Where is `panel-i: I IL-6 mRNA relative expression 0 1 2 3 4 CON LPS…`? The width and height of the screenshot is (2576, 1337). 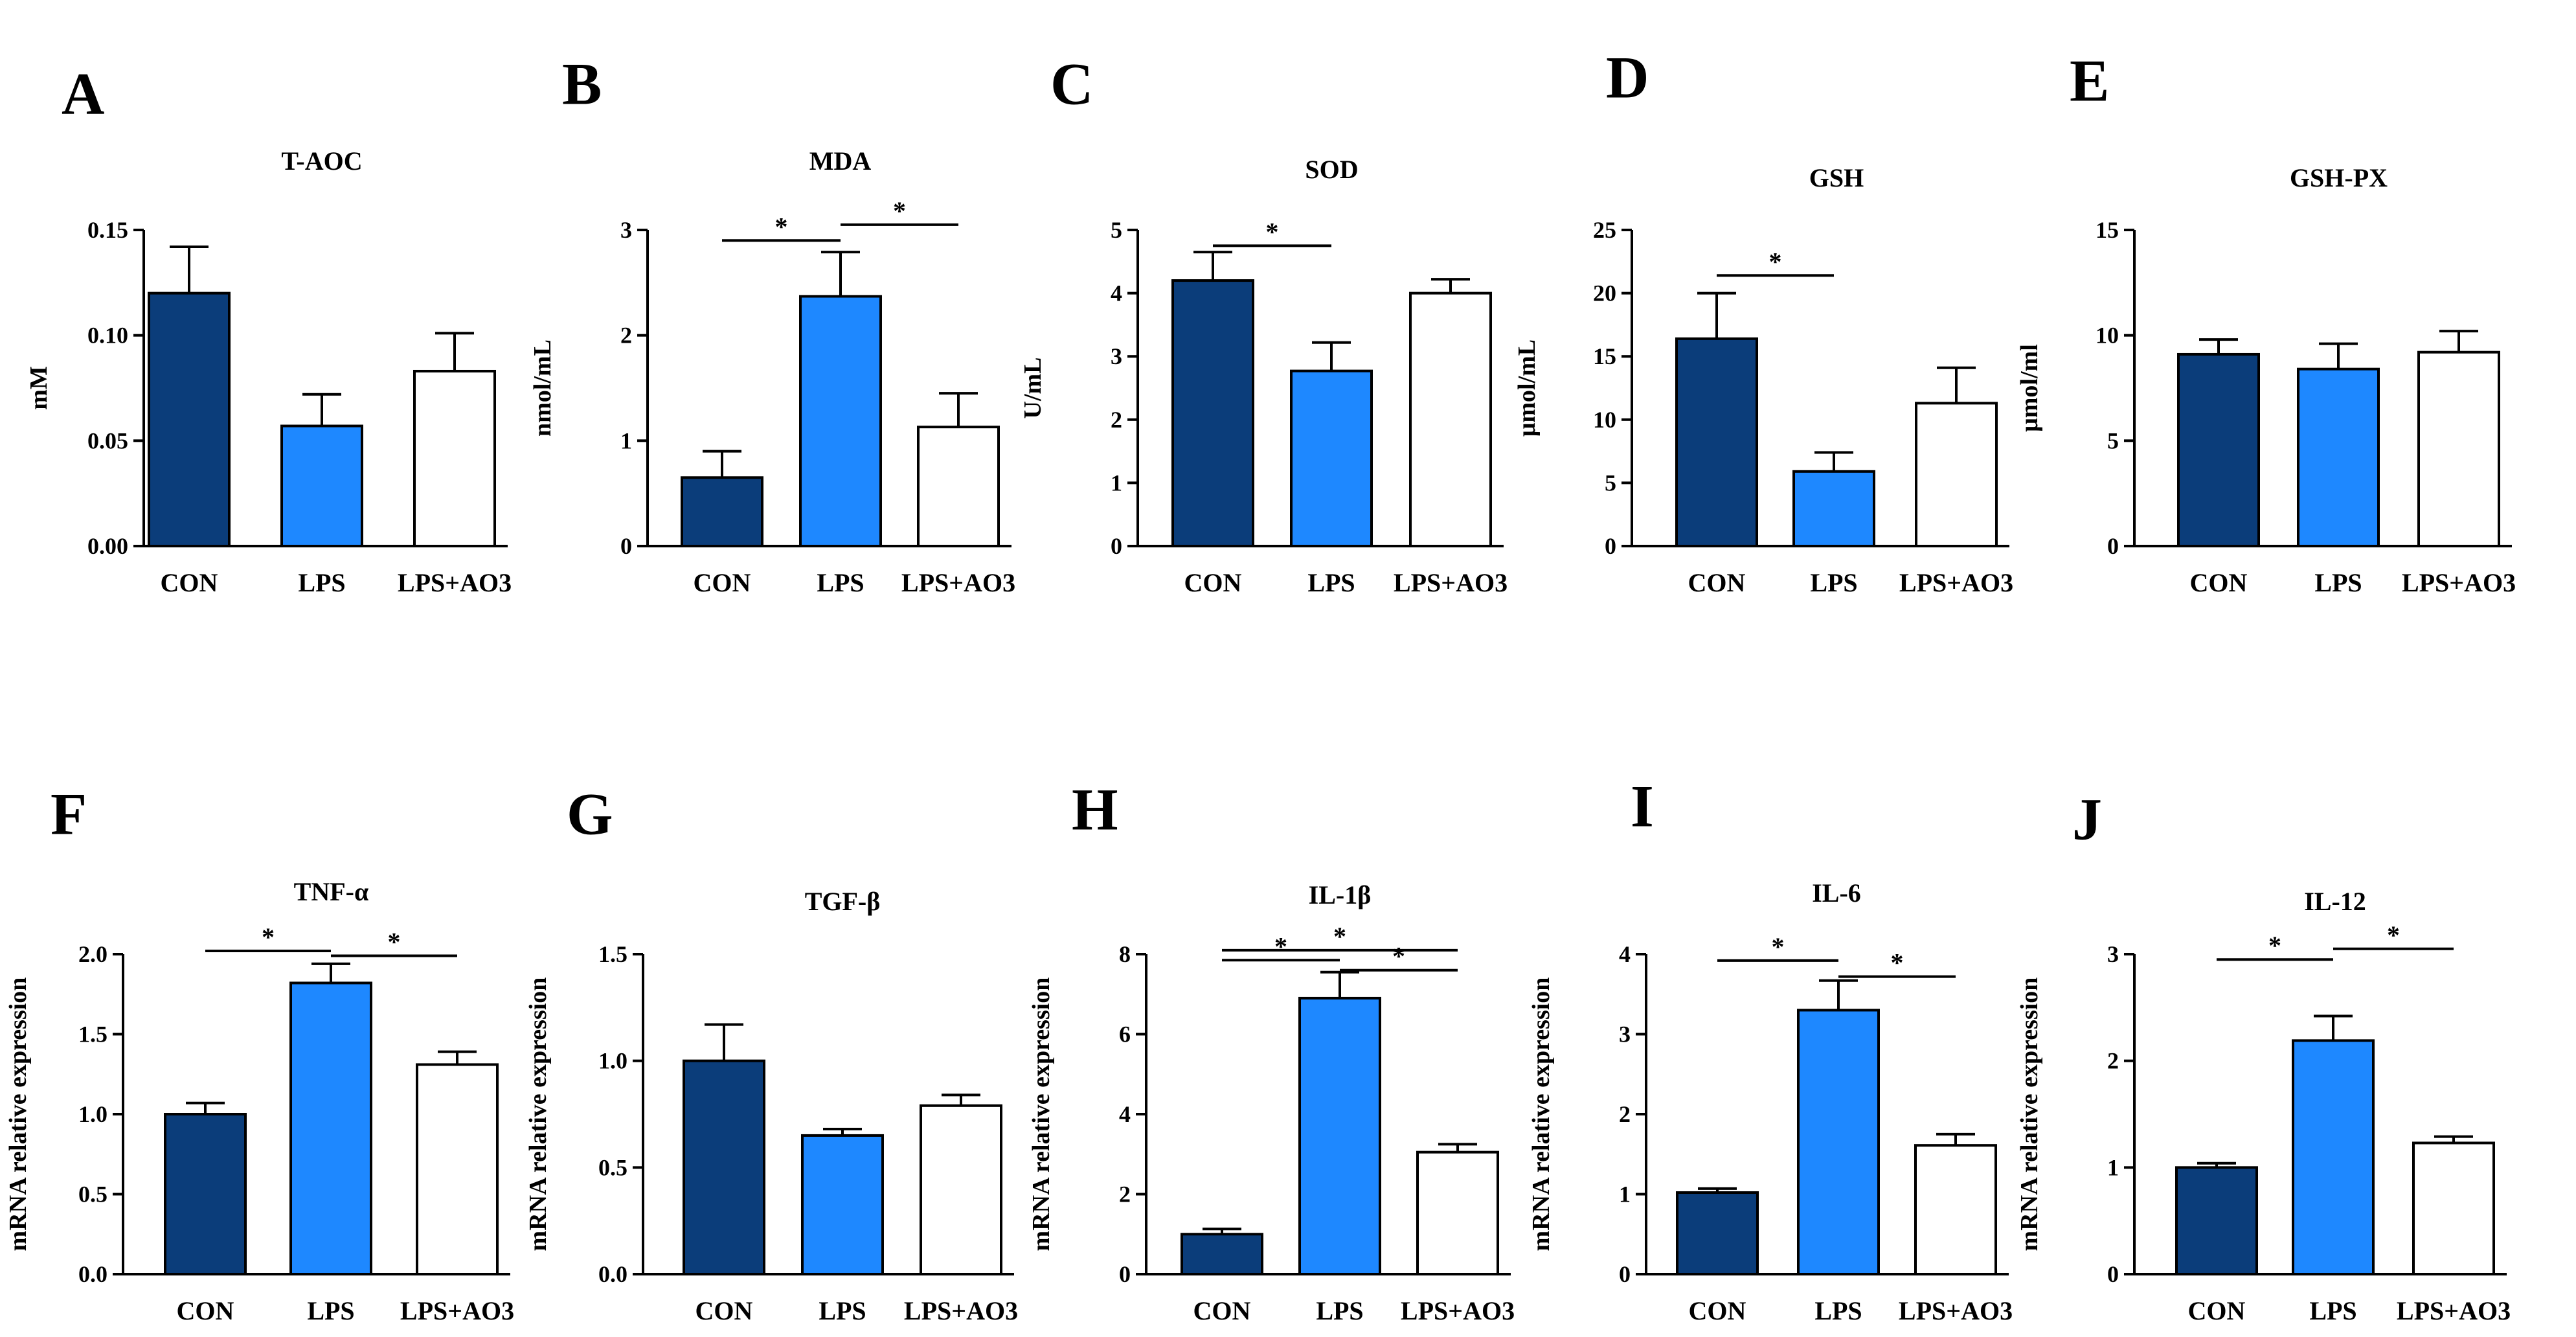 panel-i: I IL-6 mRNA relative expression 0 1 2 3 4 CON LPS… is located at coordinates (1770, 1049).